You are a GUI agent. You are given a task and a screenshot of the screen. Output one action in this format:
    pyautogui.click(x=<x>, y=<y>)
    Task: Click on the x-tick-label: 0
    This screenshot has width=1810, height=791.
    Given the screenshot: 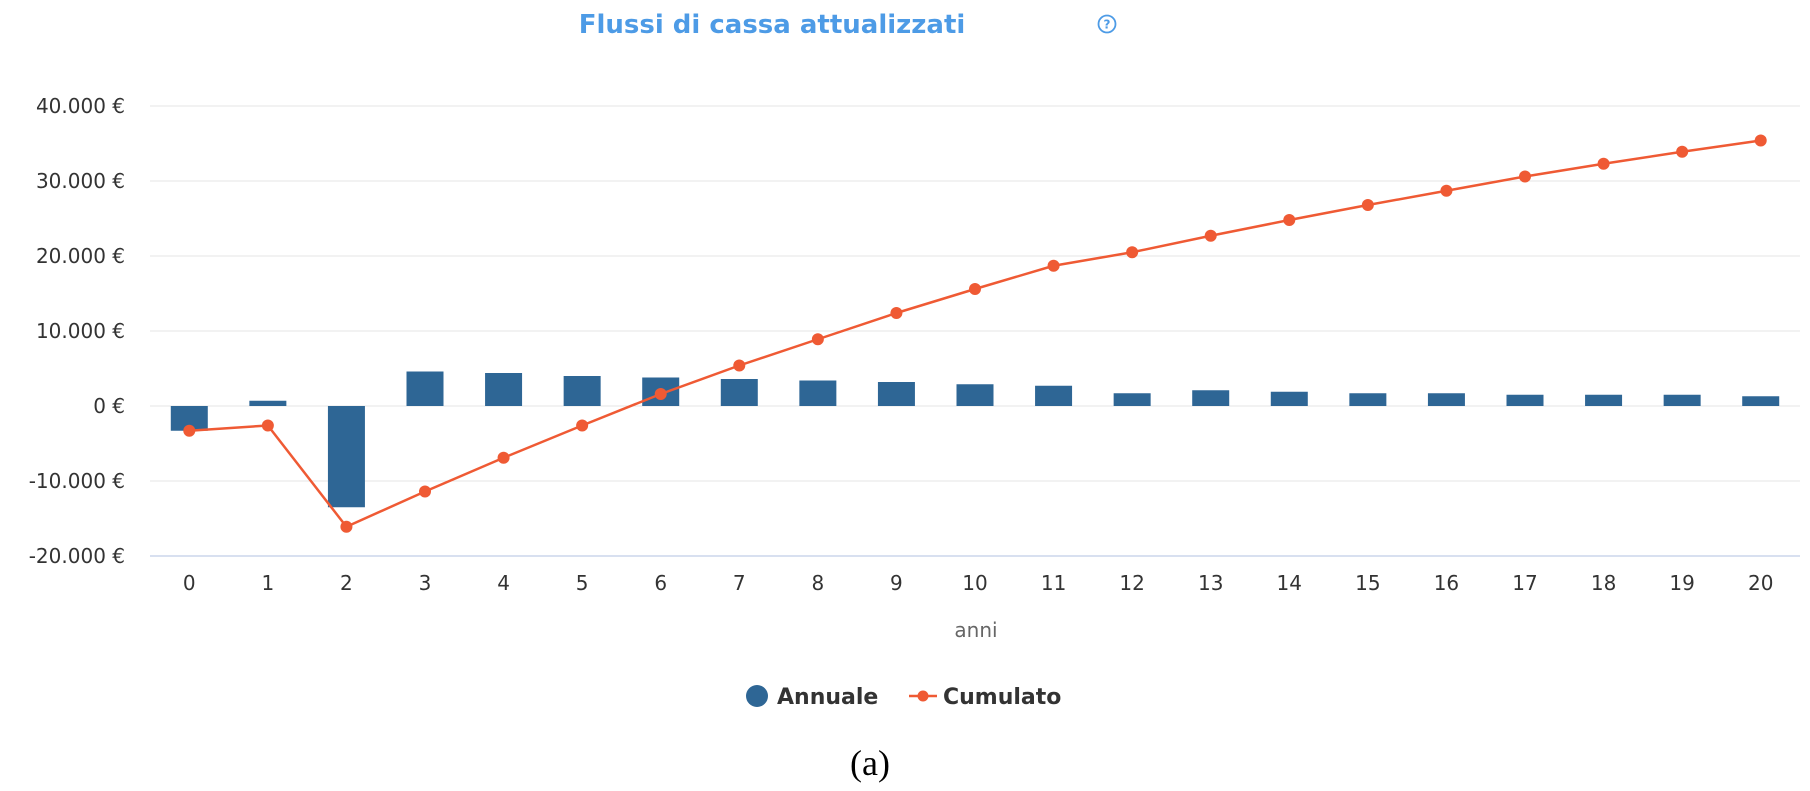 What is the action you would take?
    pyautogui.click(x=189, y=583)
    